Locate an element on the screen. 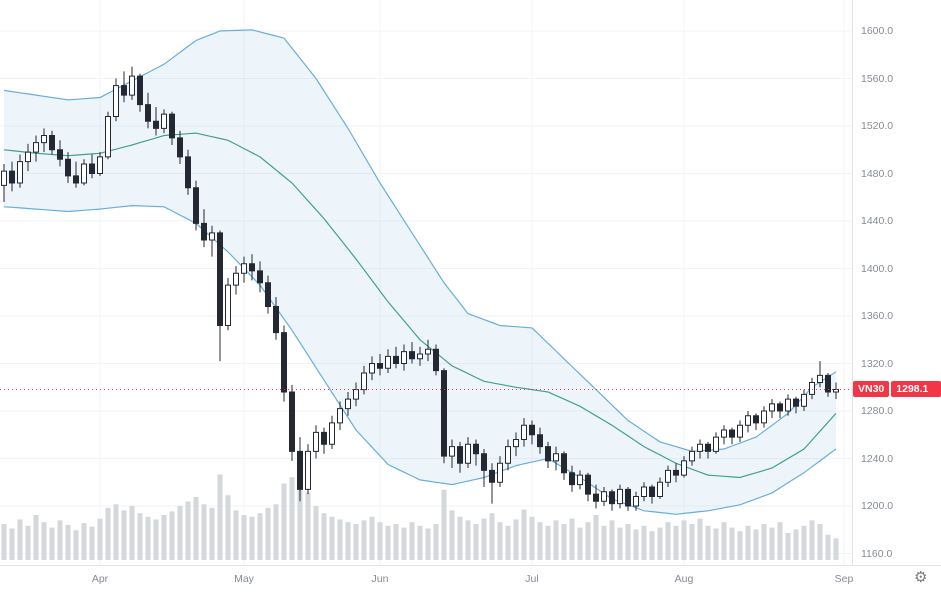 The width and height of the screenshot is (941, 593). price-axis-label: 1240.0 is located at coordinates (877, 458).